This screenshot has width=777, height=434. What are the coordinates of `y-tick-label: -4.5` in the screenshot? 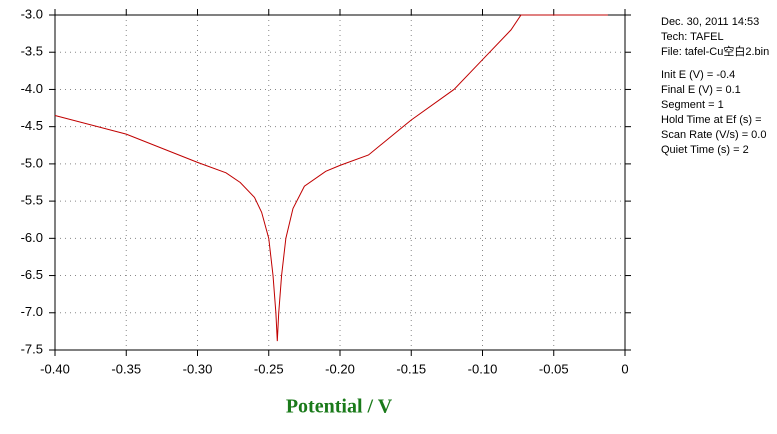 It's located at (32, 125).